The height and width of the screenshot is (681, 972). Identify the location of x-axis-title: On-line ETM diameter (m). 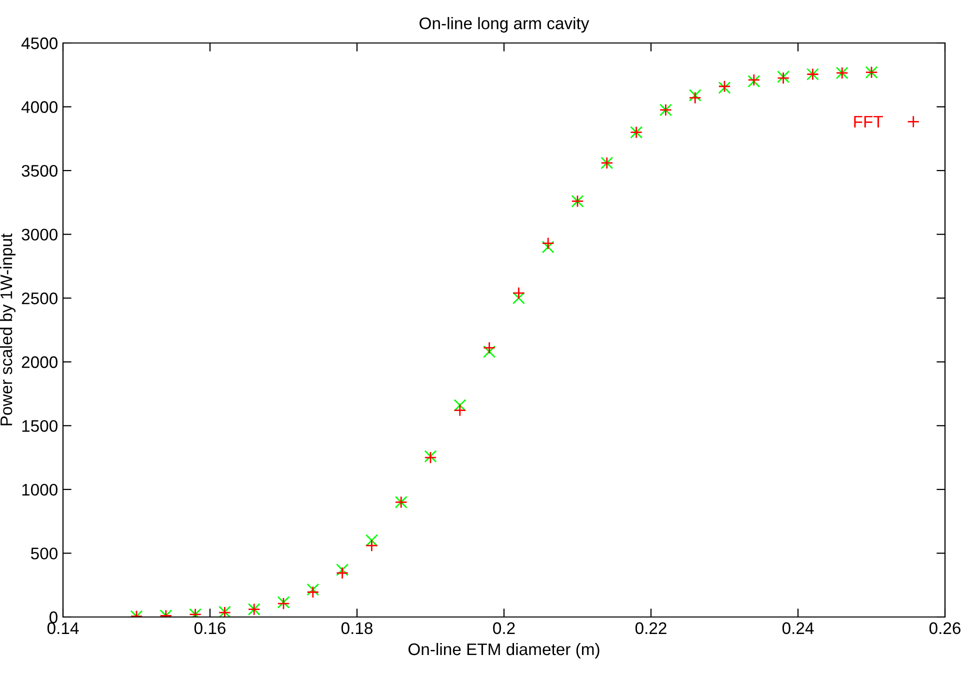
(504, 650).